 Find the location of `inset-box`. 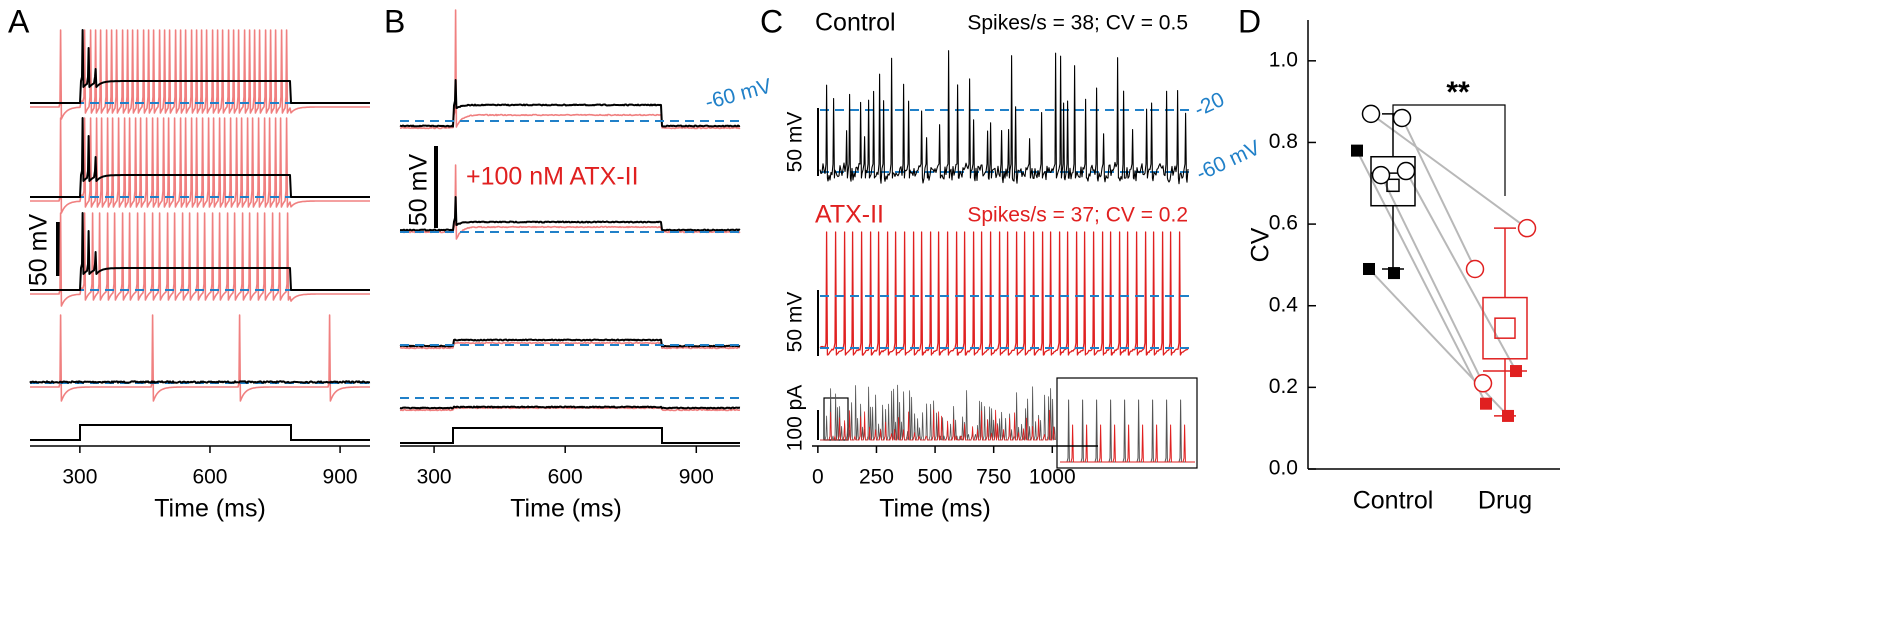

inset-box is located at coordinates (1127, 423).